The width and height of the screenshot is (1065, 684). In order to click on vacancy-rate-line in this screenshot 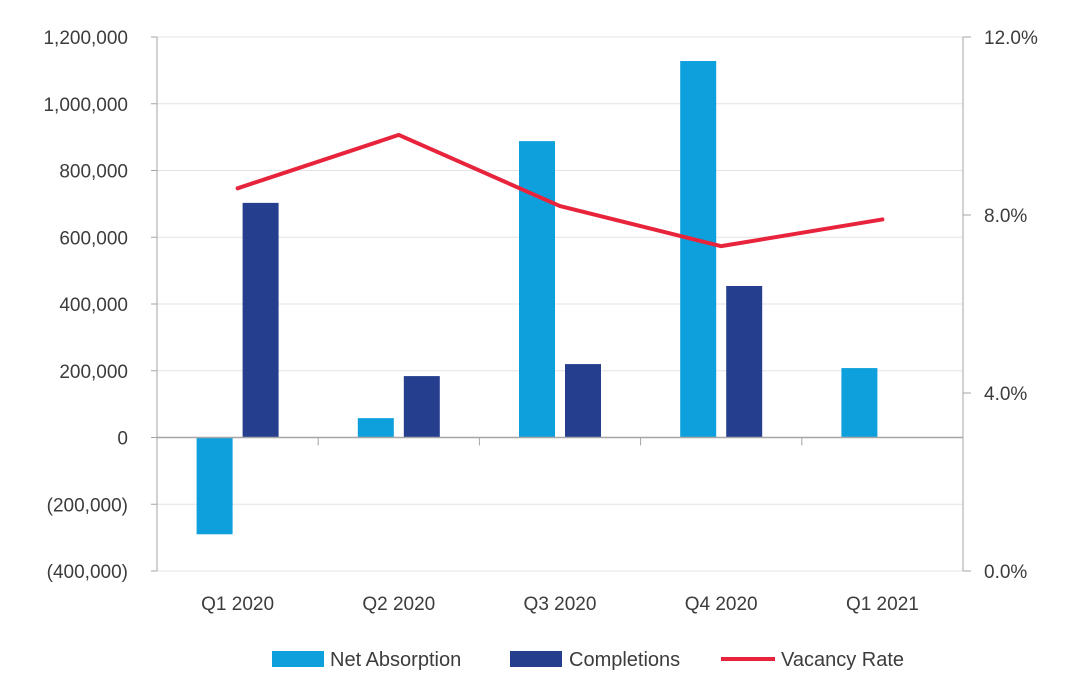, I will do `click(560, 190)`.